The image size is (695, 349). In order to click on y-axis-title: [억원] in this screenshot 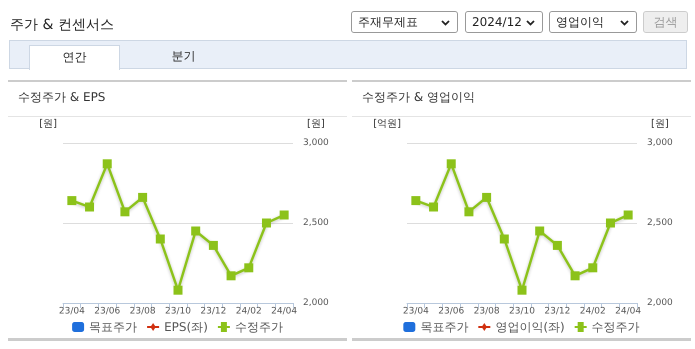, I will do `click(387, 124)`.